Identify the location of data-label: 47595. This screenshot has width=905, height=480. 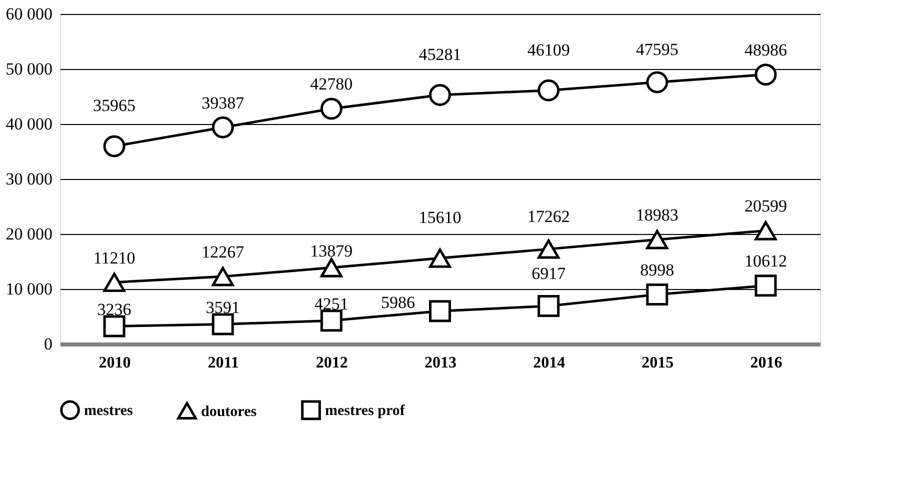
(657, 50).